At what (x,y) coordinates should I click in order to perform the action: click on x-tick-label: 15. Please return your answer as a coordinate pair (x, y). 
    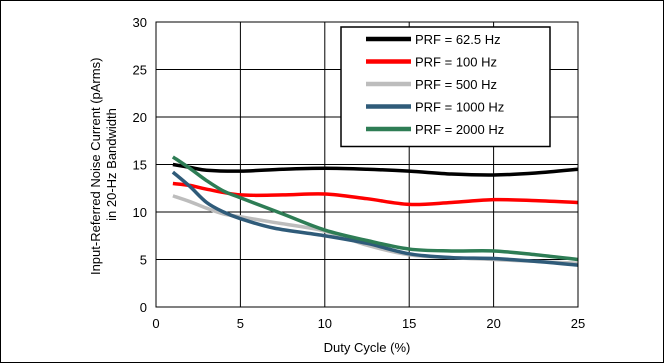
    Looking at the image, I should click on (409, 323).